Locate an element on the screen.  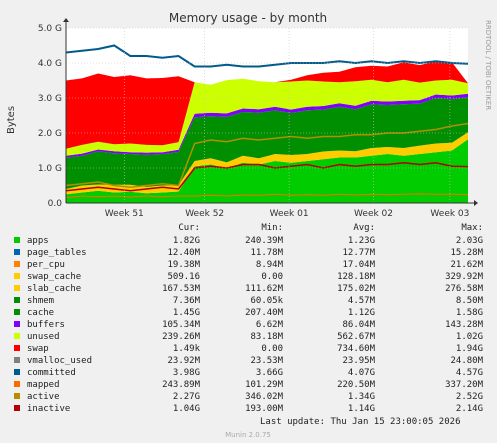
legend-cur-apps: 1.82G is located at coordinates (186, 241).